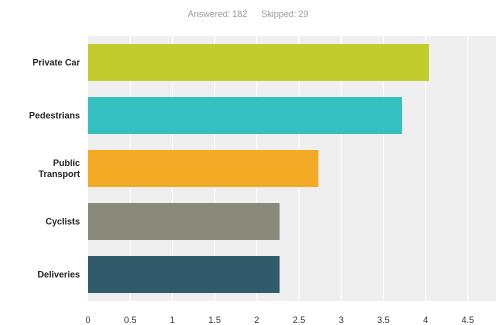 The width and height of the screenshot is (496, 325). What do you see at coordinates (59, 174) in the screenshot?
I see `category-label-line: Transport` at bounding box center [59, 174].